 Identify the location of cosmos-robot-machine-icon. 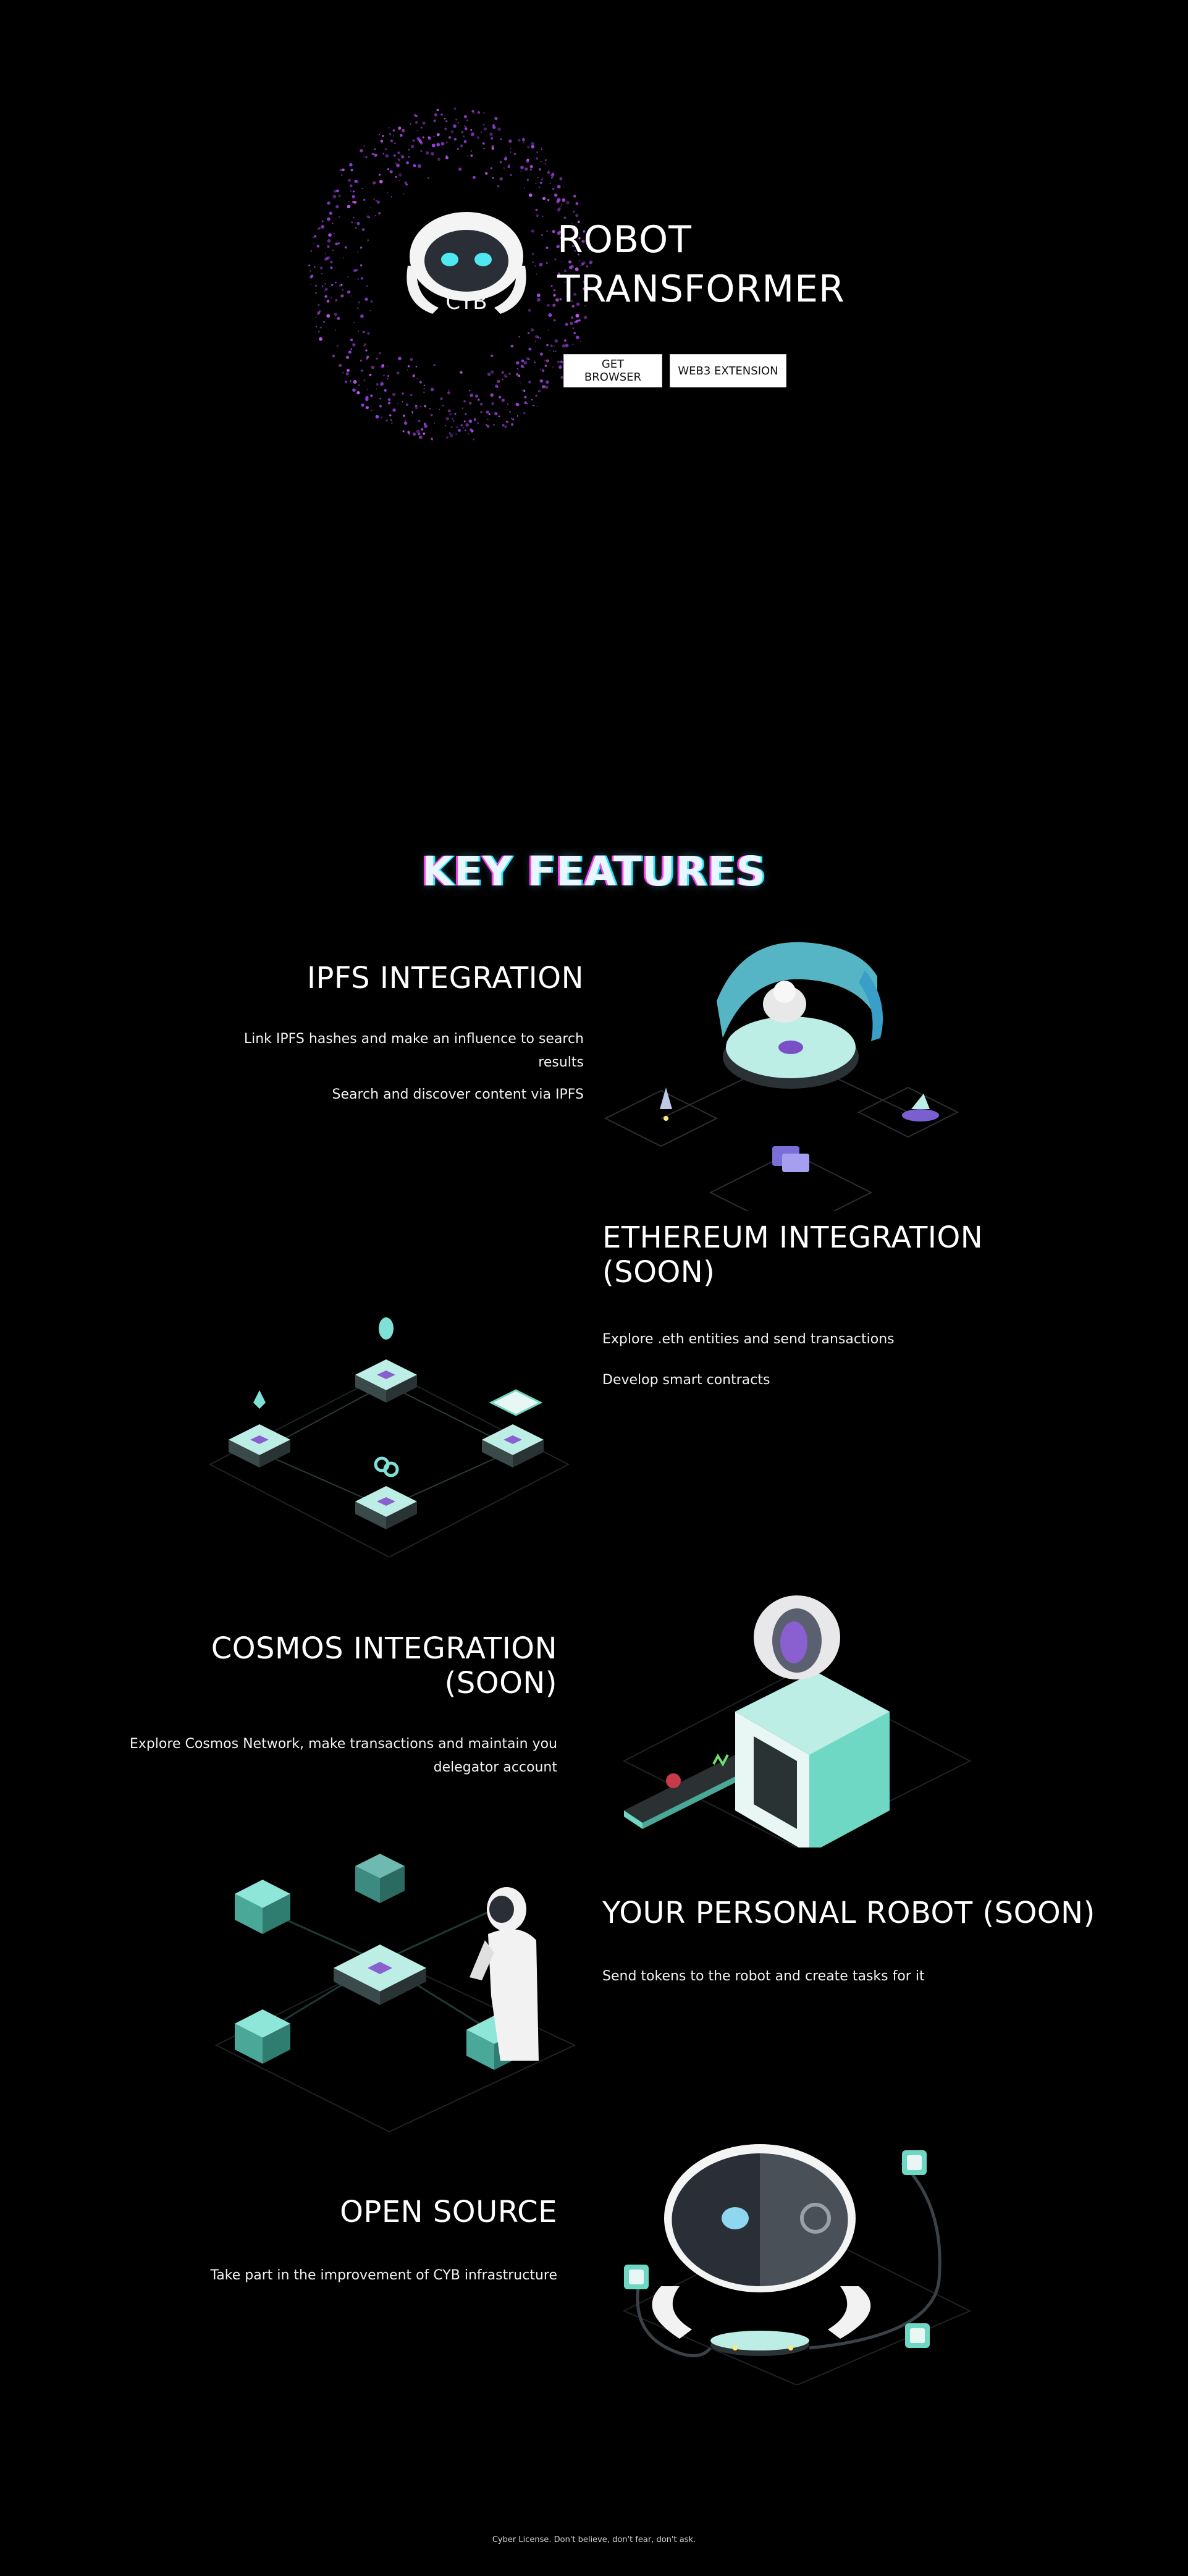
(797, 1721).